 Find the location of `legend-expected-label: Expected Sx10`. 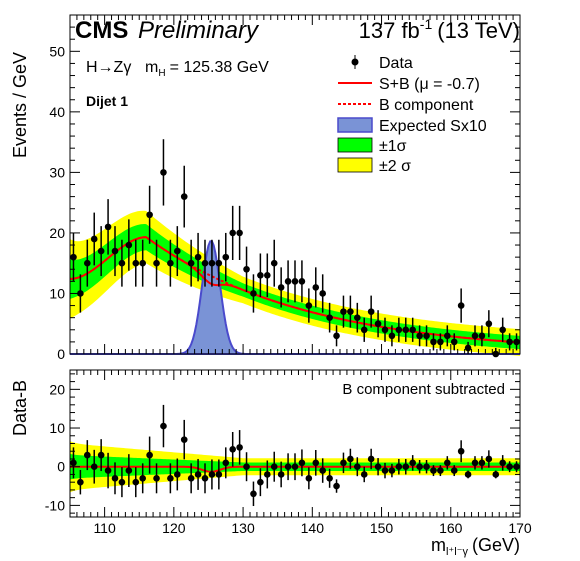

legend-expected-label: Expected Sx10 is located at coordinates (433, 126).